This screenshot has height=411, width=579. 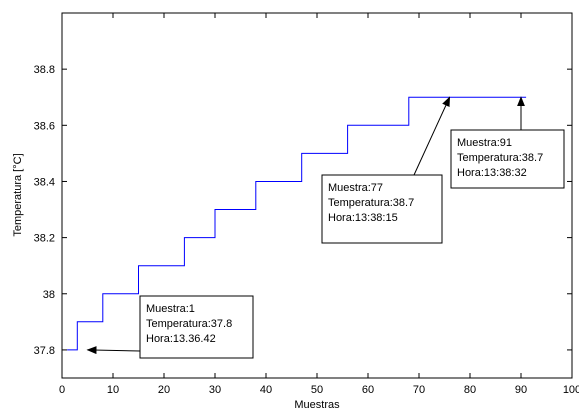 I want to click on x-tick-label: 70, so click(x=419, y=390).